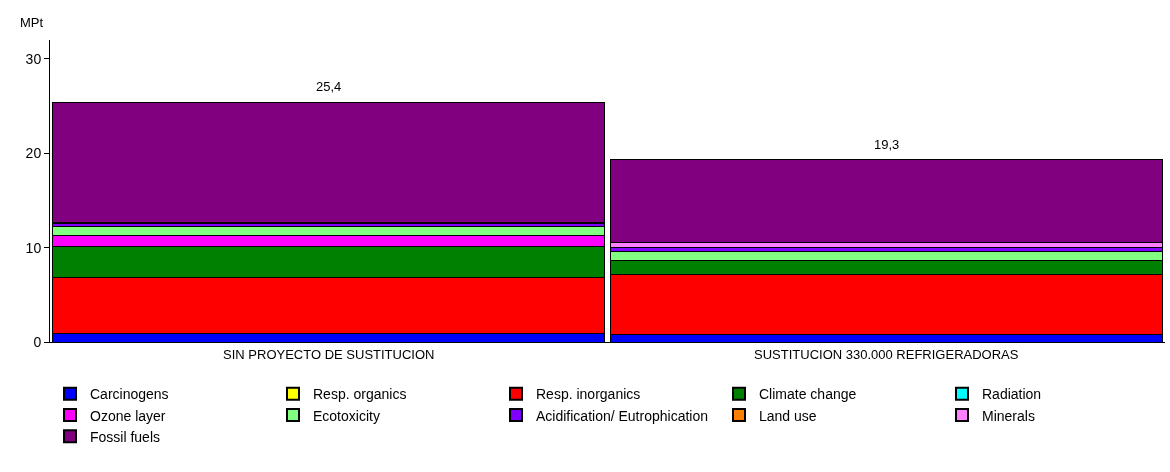  What do you see at coordinates (887, 144) in the screenshot?
I see `total-label: 19,3` at bounding box center [887, 144].